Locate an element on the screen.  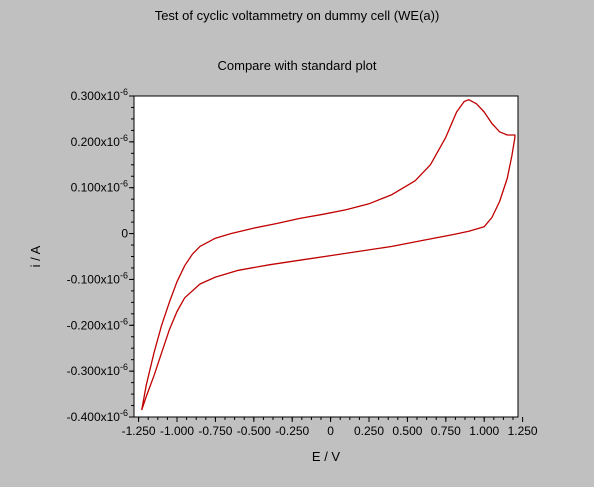
x-tick-label: 0.750 is located at coordinates (446, 431).